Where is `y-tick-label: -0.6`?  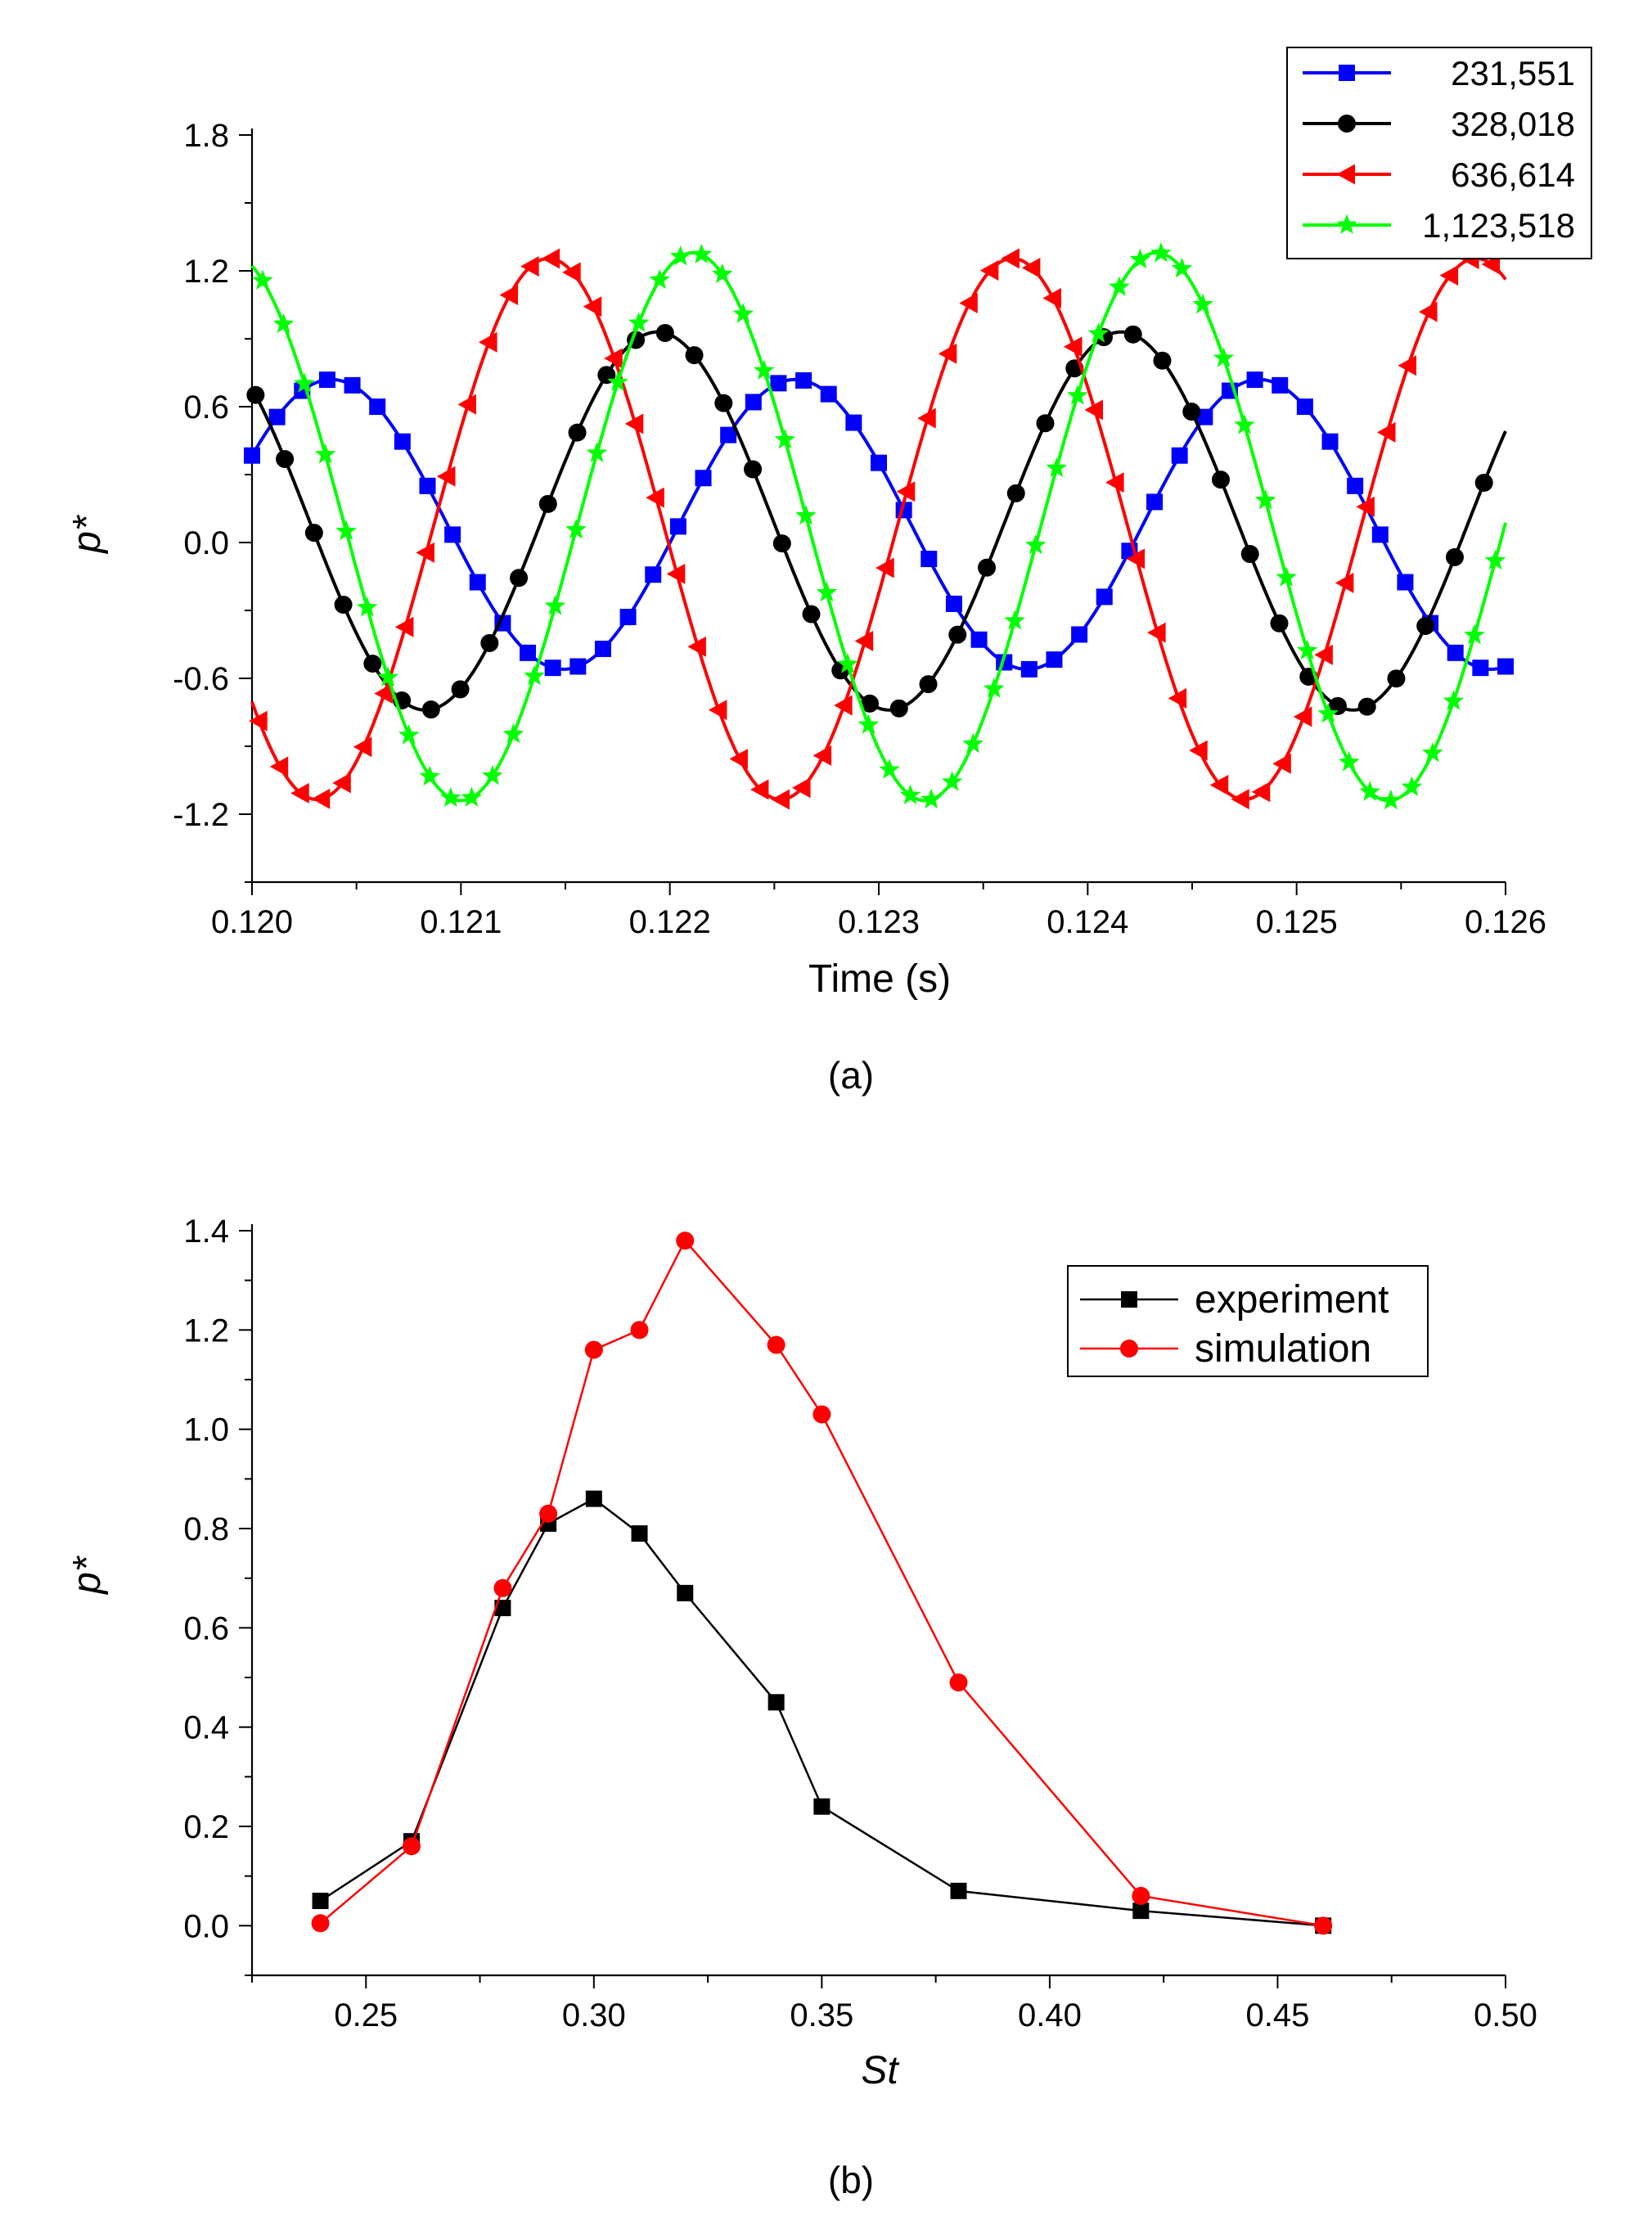 y-tick-label: -0.6 is located at coordinates (201, 679).